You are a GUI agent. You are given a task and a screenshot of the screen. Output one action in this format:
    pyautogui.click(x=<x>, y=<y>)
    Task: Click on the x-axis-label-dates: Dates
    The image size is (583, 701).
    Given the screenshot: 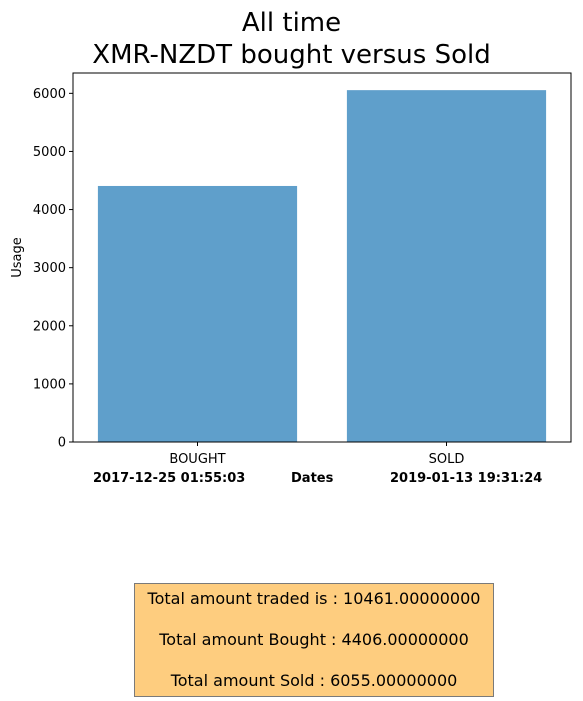 What is the action you would take?
    pyautogui.click(x=312, y=478)
    